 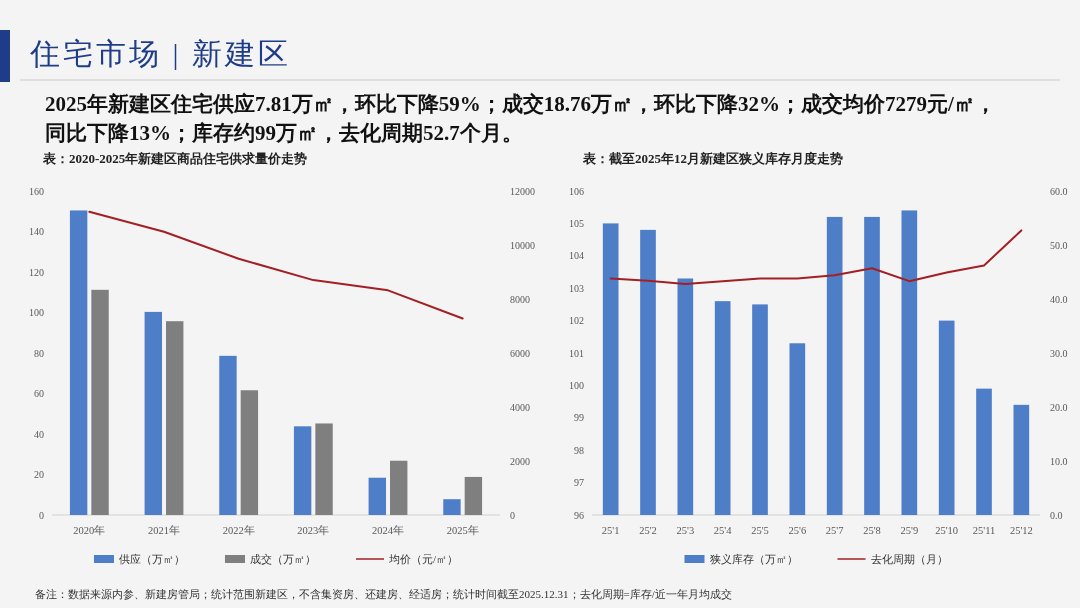 What do you see at coordinates (520, 461) in the screenshot?
I see `y2-tick-label: 2000` at bounding box center [520, 461].